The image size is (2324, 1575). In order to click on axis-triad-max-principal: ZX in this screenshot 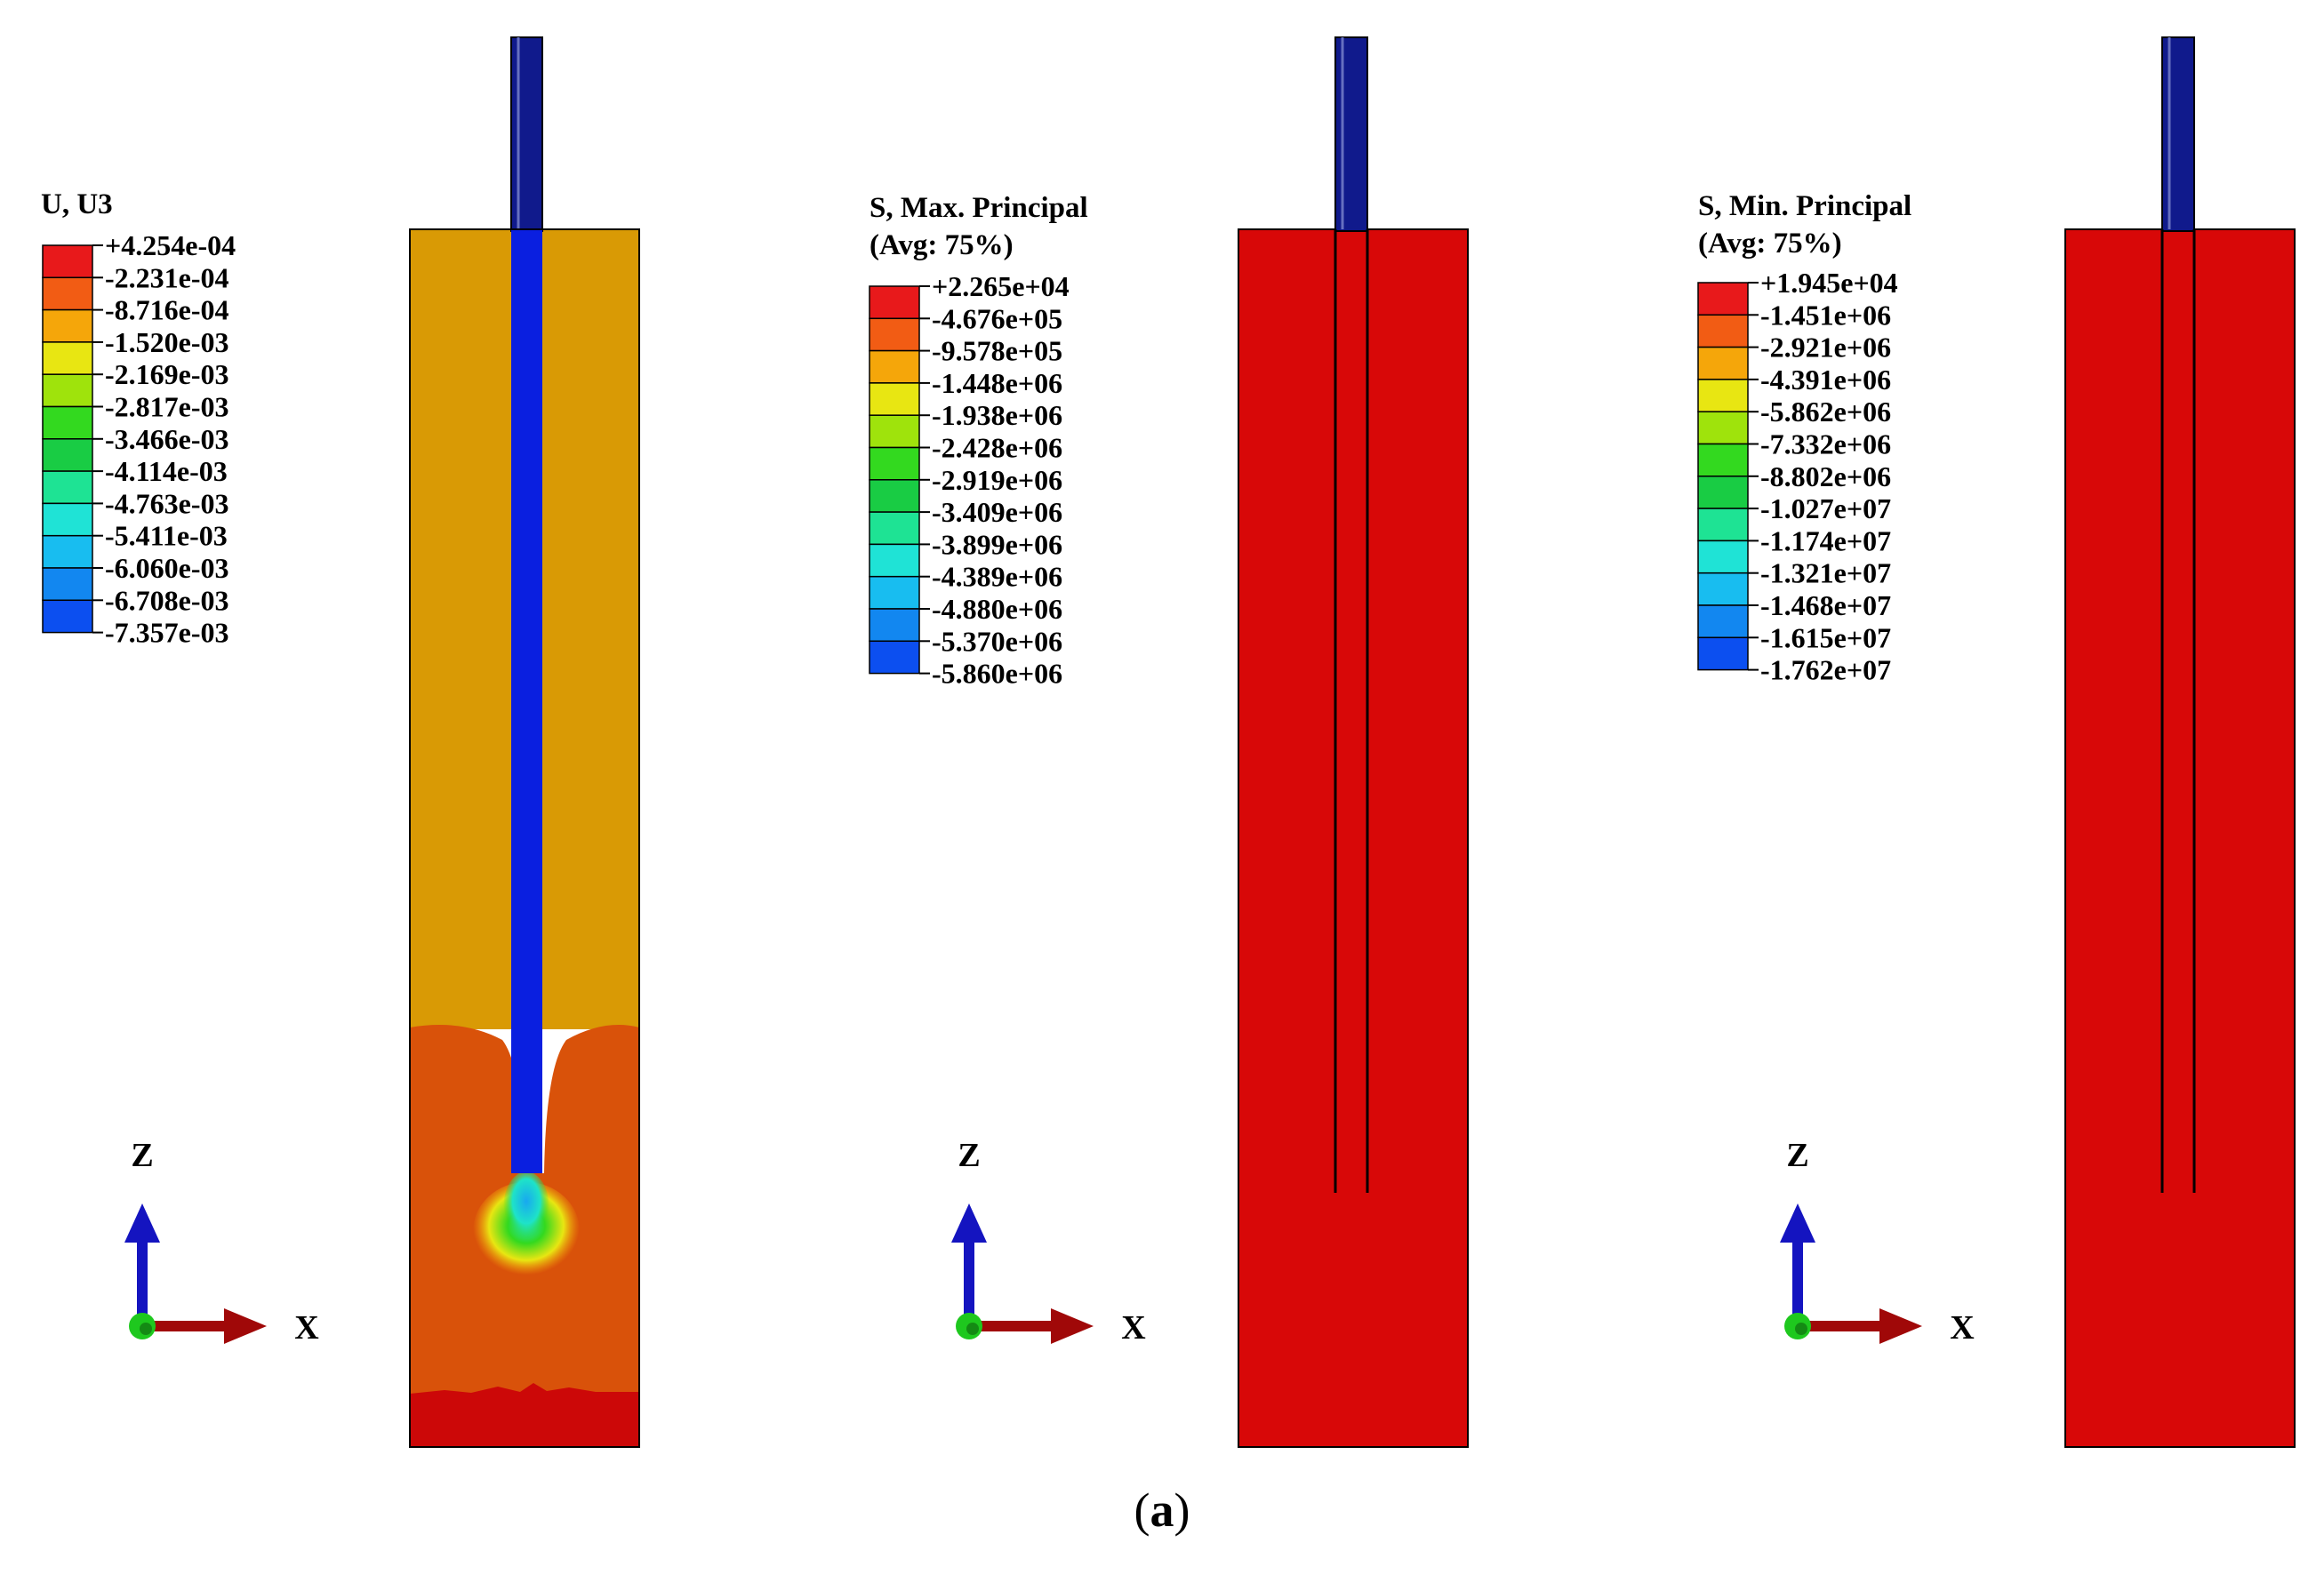, I will do `click(1048, 1242)`.